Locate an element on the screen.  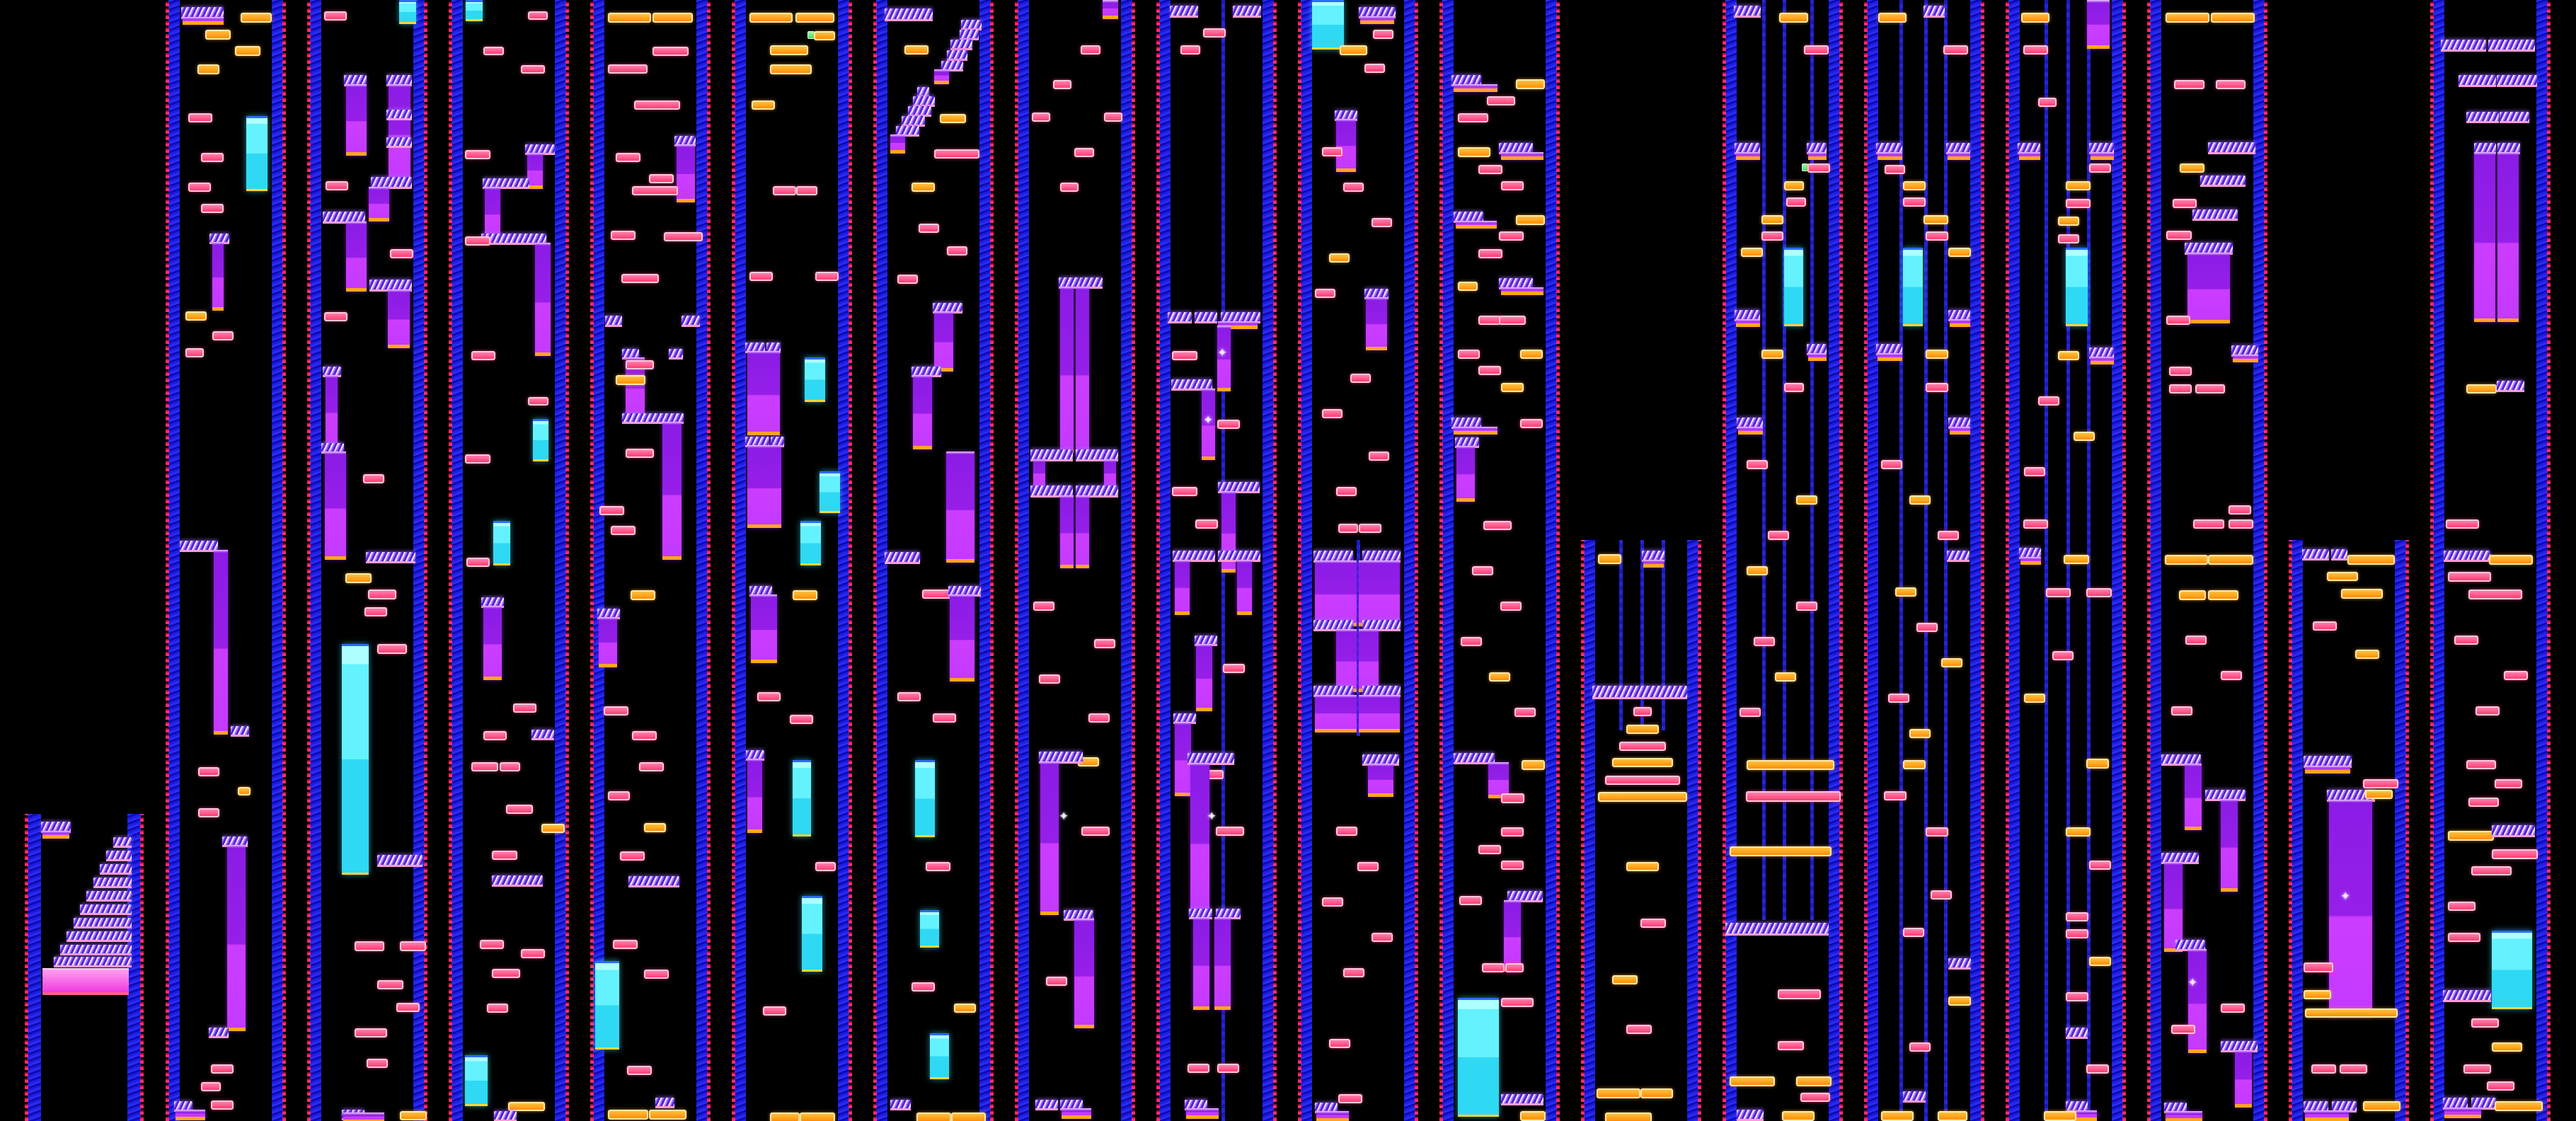
track-03-left-rail-edge is located at coordinates (451, 560).